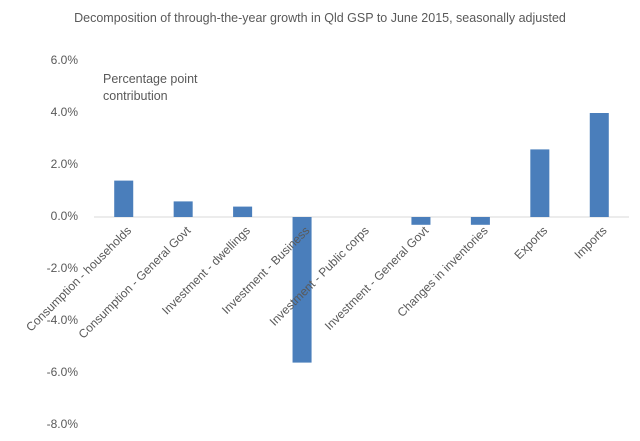 The height and width of the screenshot is (441, 640). I want to click on y-tick-label: -8.0%, so click(63, 424).